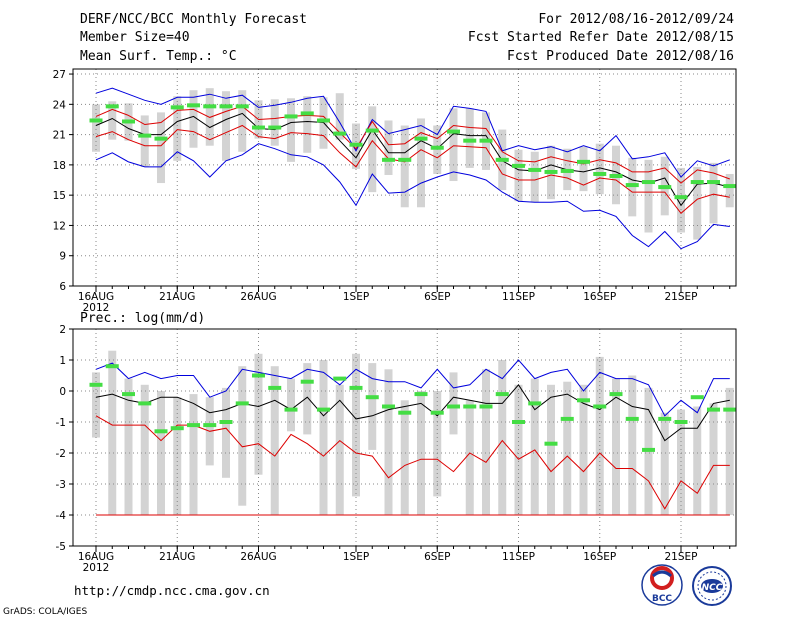 This screenshot has width=800, height=618. What do you see at coordinates (412, 196) in the screenshot?
I see `series-line-min` at bounding box center [412, 196].